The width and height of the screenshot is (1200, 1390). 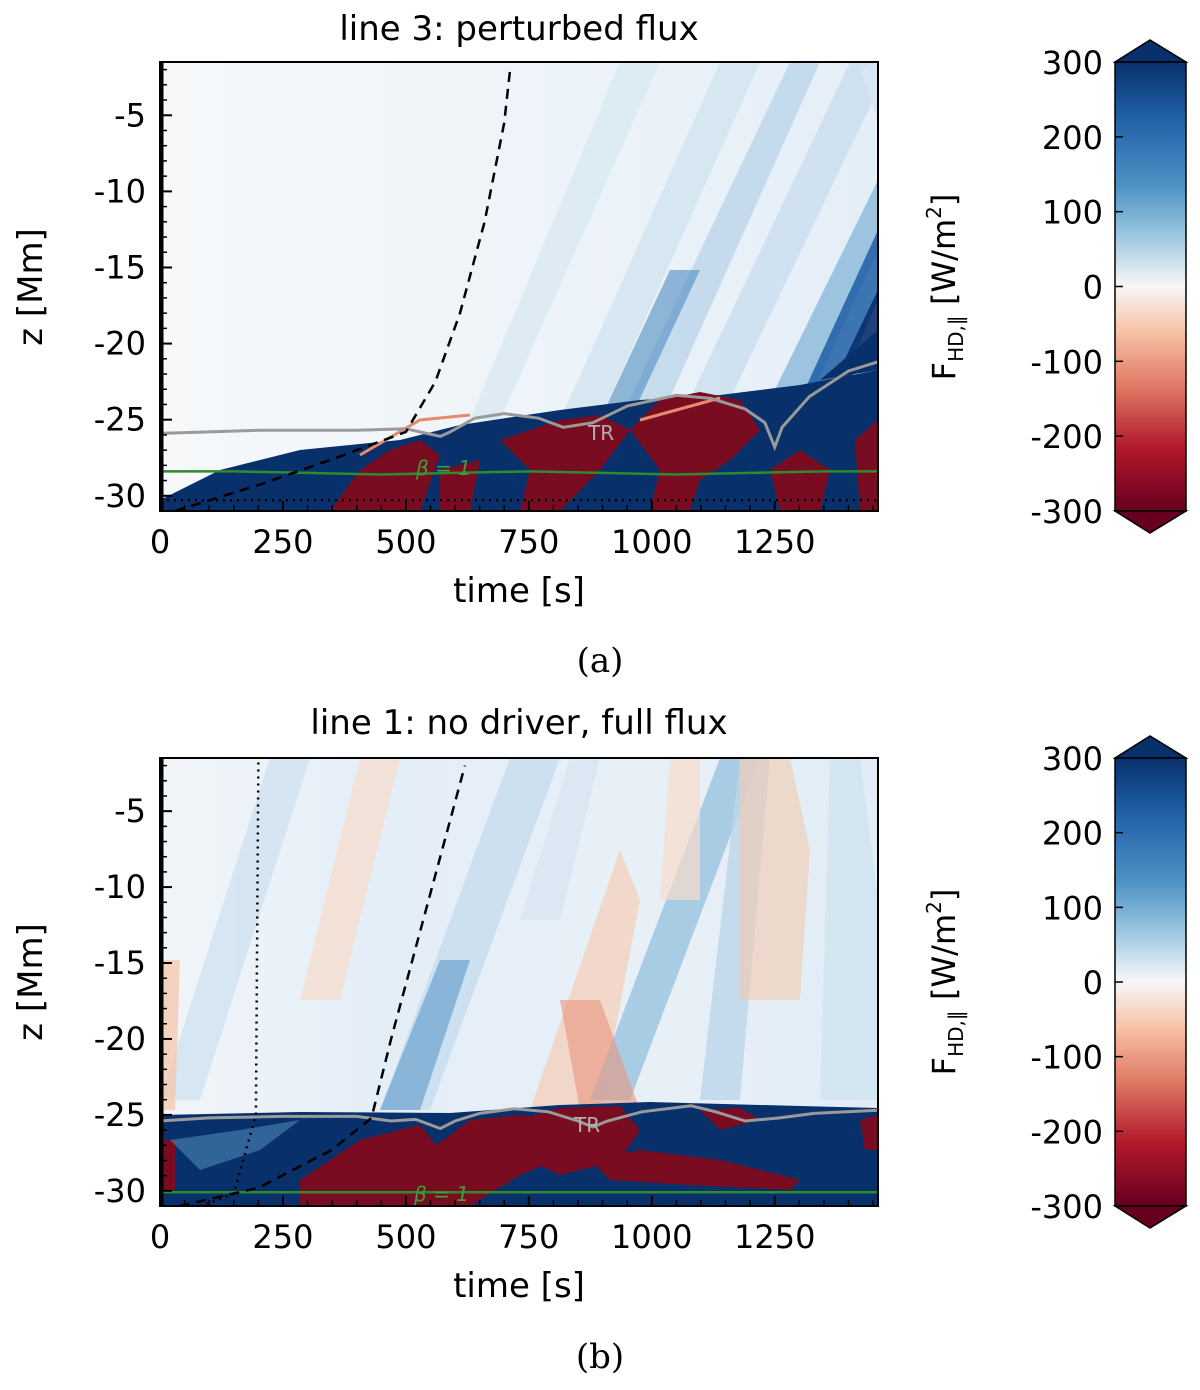 I want to click on x-axis-label-b: time [s], so click(x=519, y=1286).